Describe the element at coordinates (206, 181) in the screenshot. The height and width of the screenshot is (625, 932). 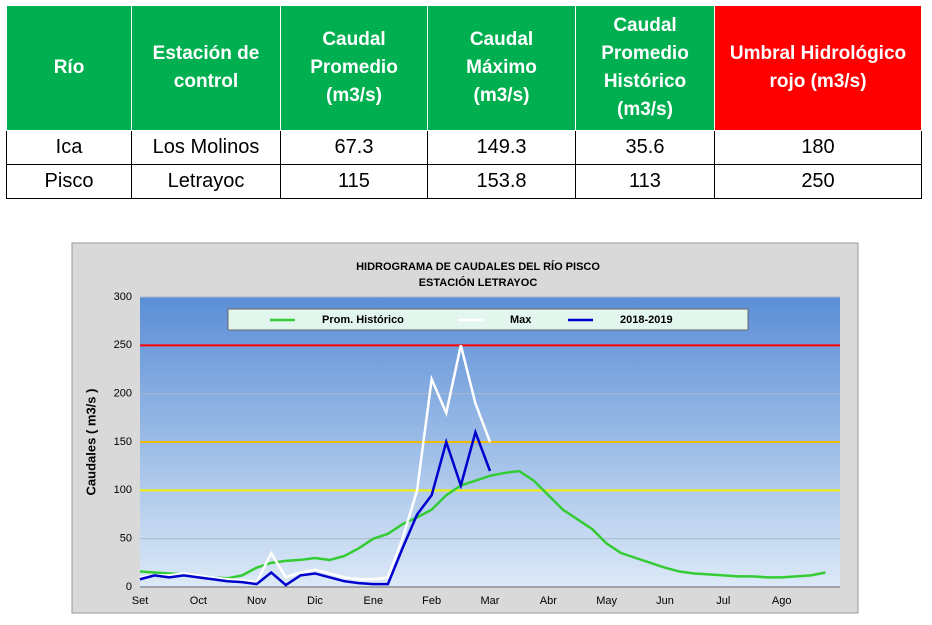
I see `table-cell: Letrayoc` at that location.